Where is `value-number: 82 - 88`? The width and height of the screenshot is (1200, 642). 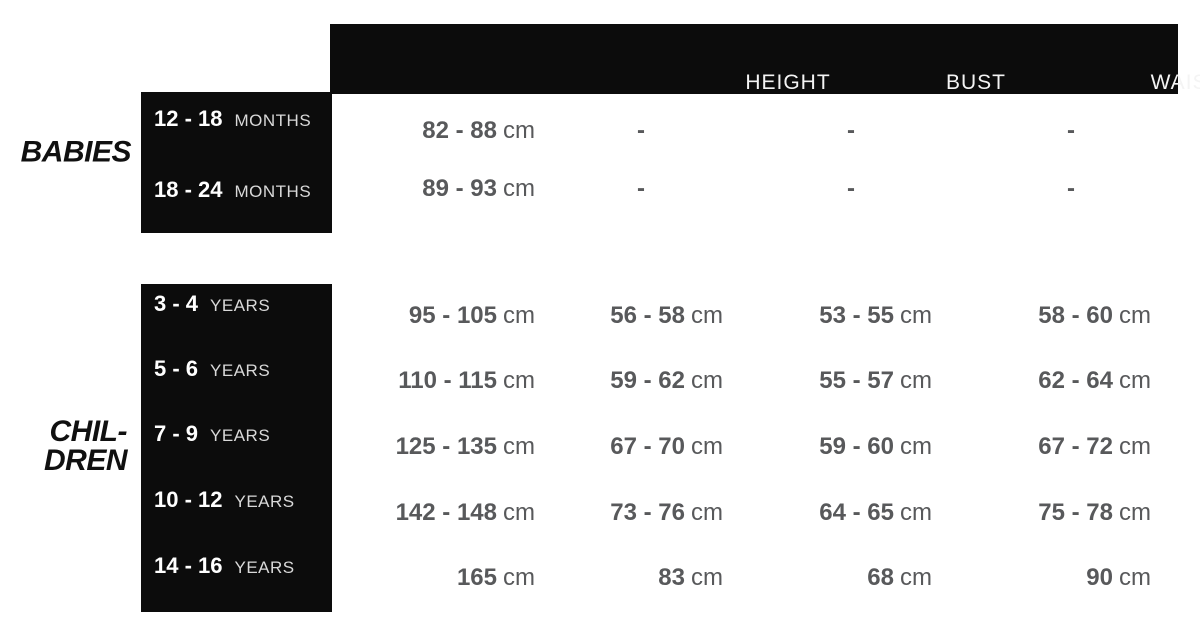
value-number: 82 - 88 is located at coordinates (459, 130).